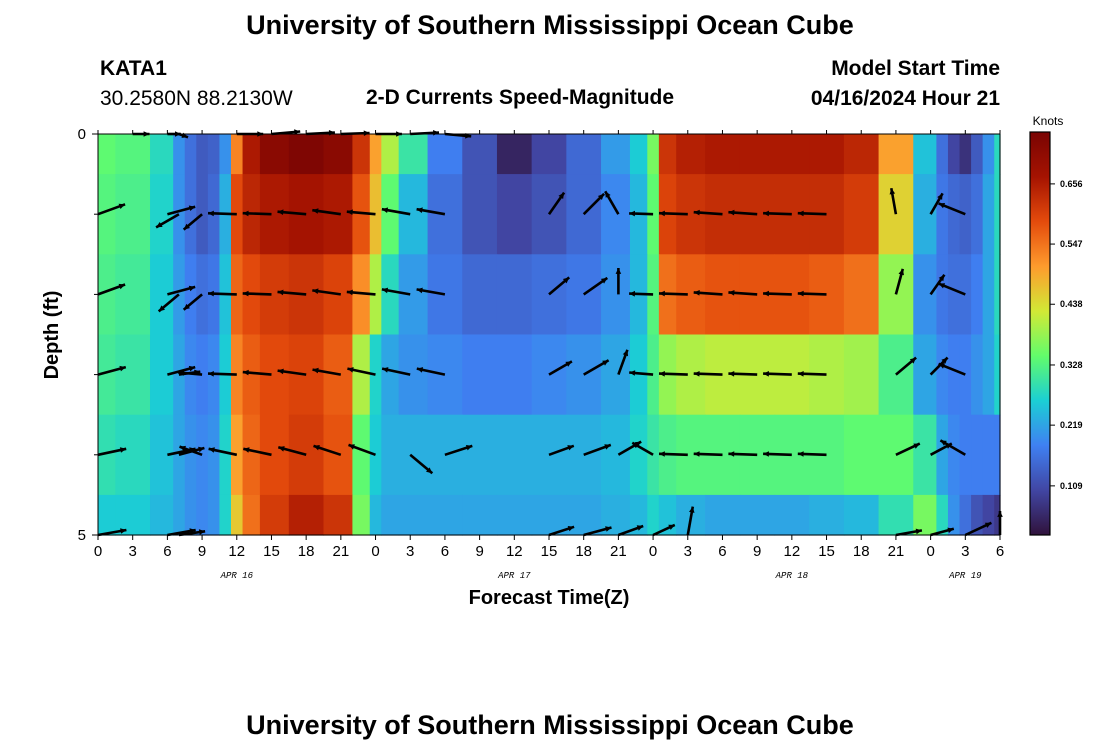 The height and width of the screenshot is (750, 1100). Describe the element at coordinates (1071, 365) in the screenshot. I see `colorbar-tick-label: 0.328` at that location.